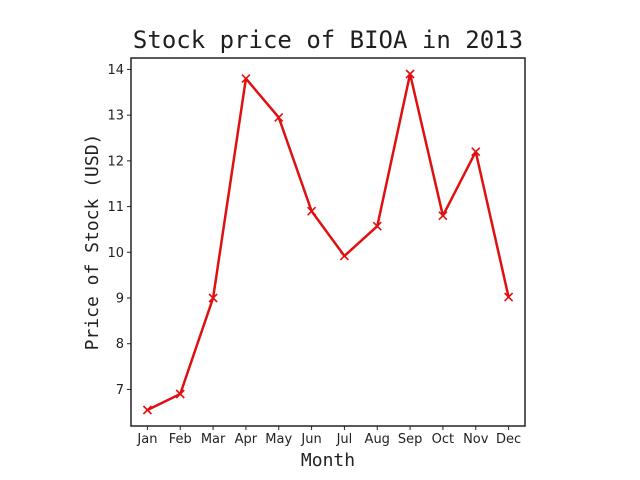  Describe the element at coordinates (344, 439) in the screenshot. I see `x-tick-label: Jul` at that location.